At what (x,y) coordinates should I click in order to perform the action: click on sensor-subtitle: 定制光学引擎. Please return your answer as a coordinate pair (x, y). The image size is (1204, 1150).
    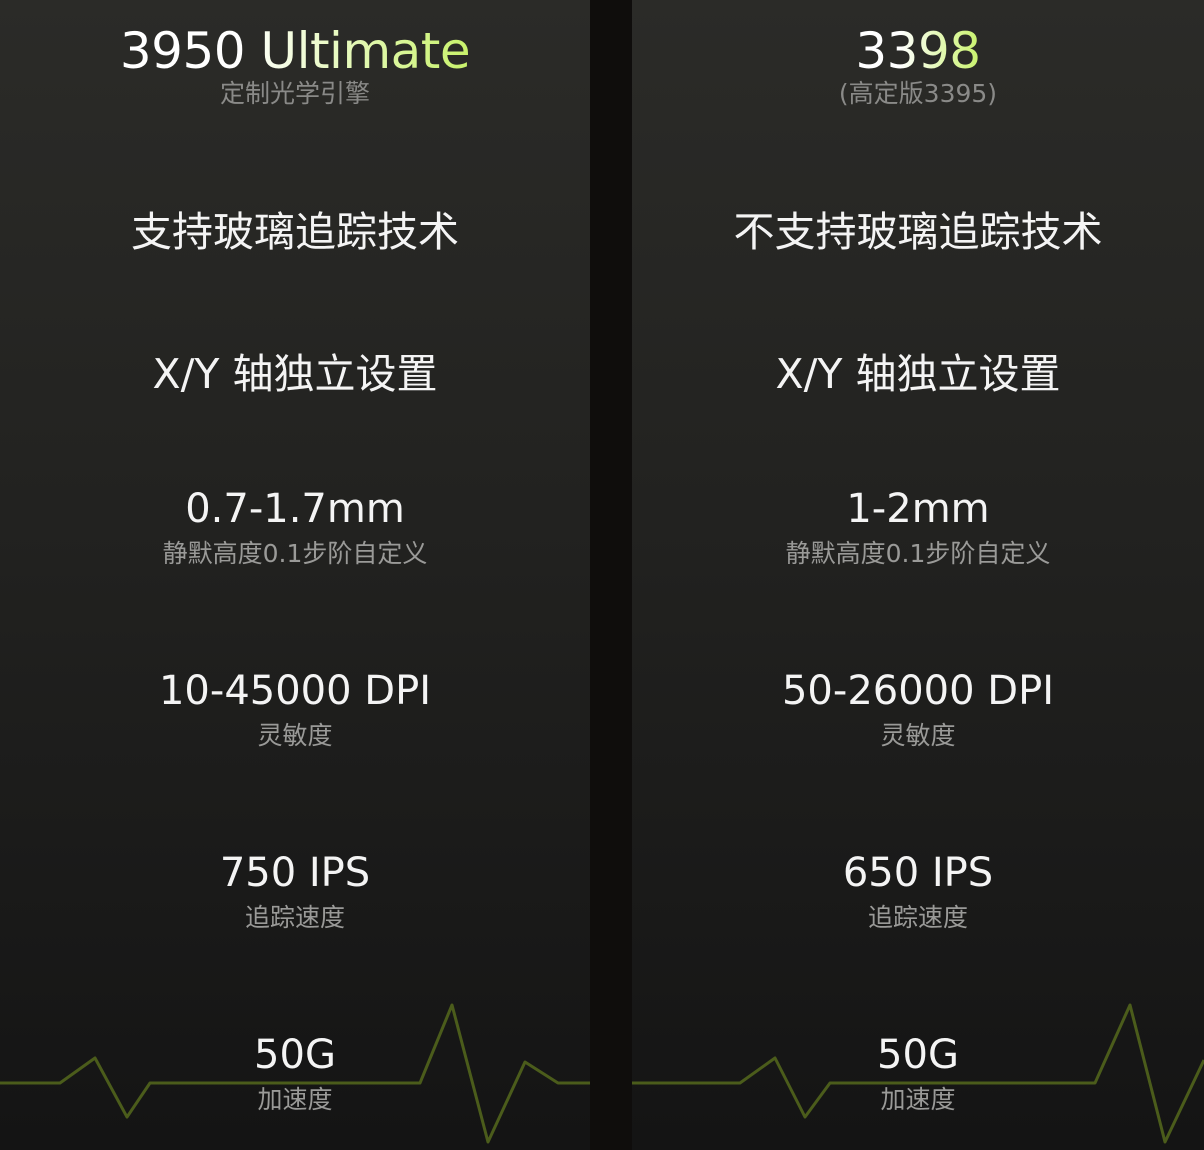
    Looking at the image, I should click on (294, 93).